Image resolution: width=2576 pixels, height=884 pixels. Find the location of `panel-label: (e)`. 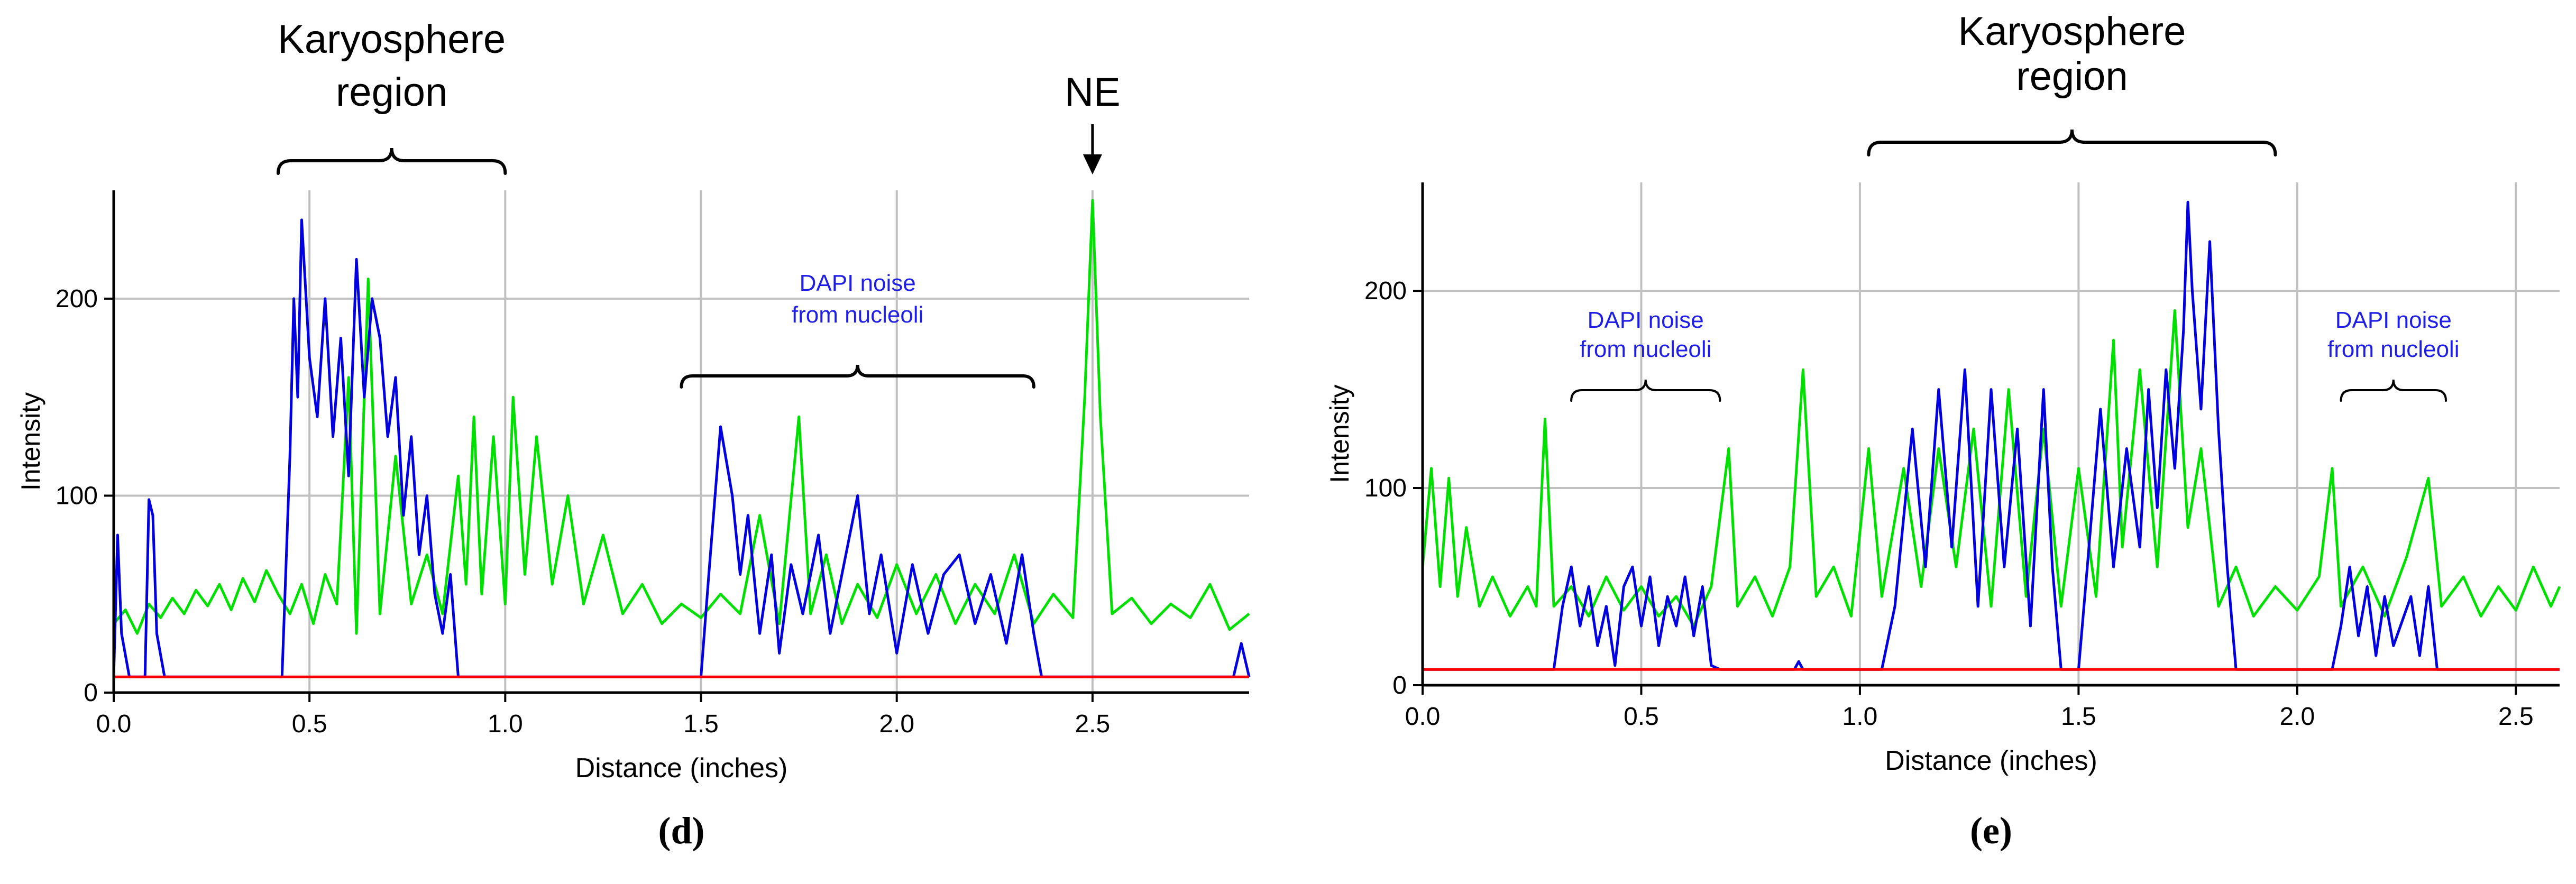

panel-label: (e) is located at coordinates (1991, 831).